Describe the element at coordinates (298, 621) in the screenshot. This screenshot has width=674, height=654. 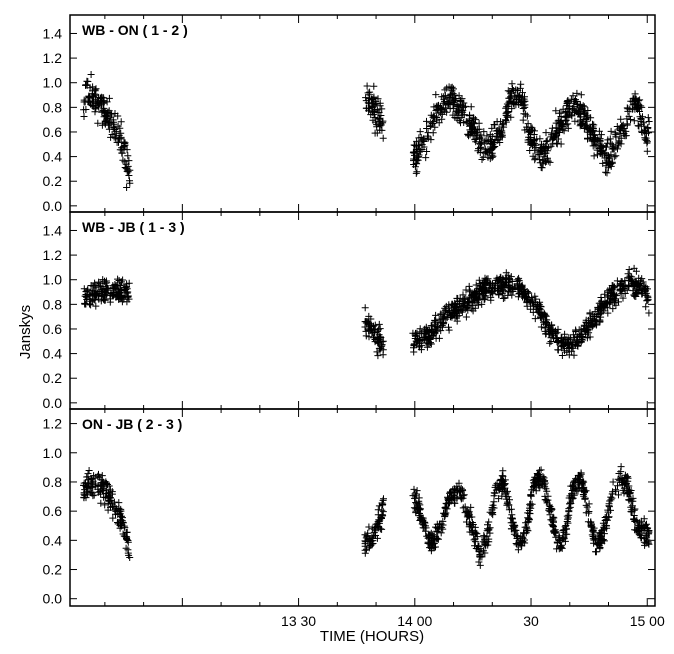
I see `x-tick-label: 13 30` at that location.